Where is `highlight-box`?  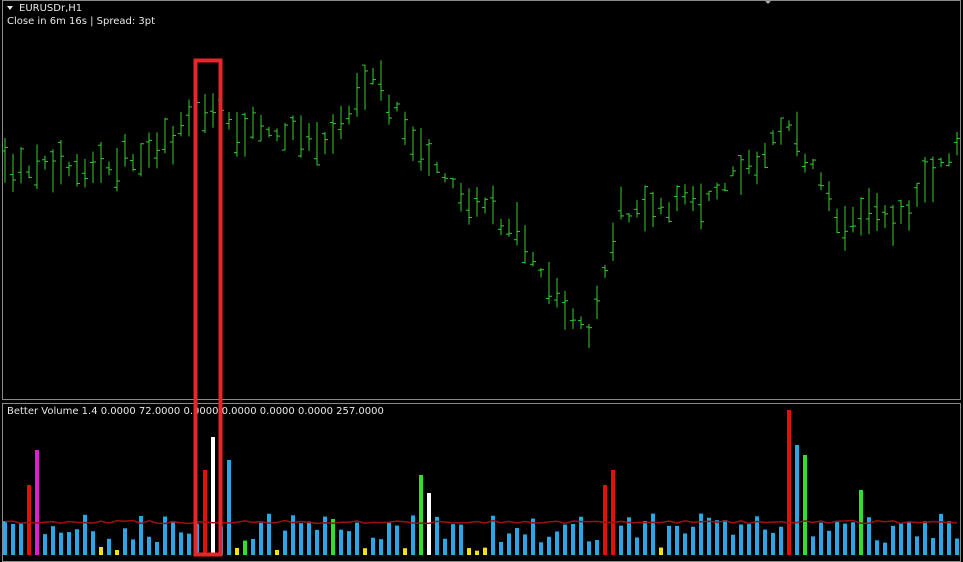 highlight-box is located at coordinates (208, 307).